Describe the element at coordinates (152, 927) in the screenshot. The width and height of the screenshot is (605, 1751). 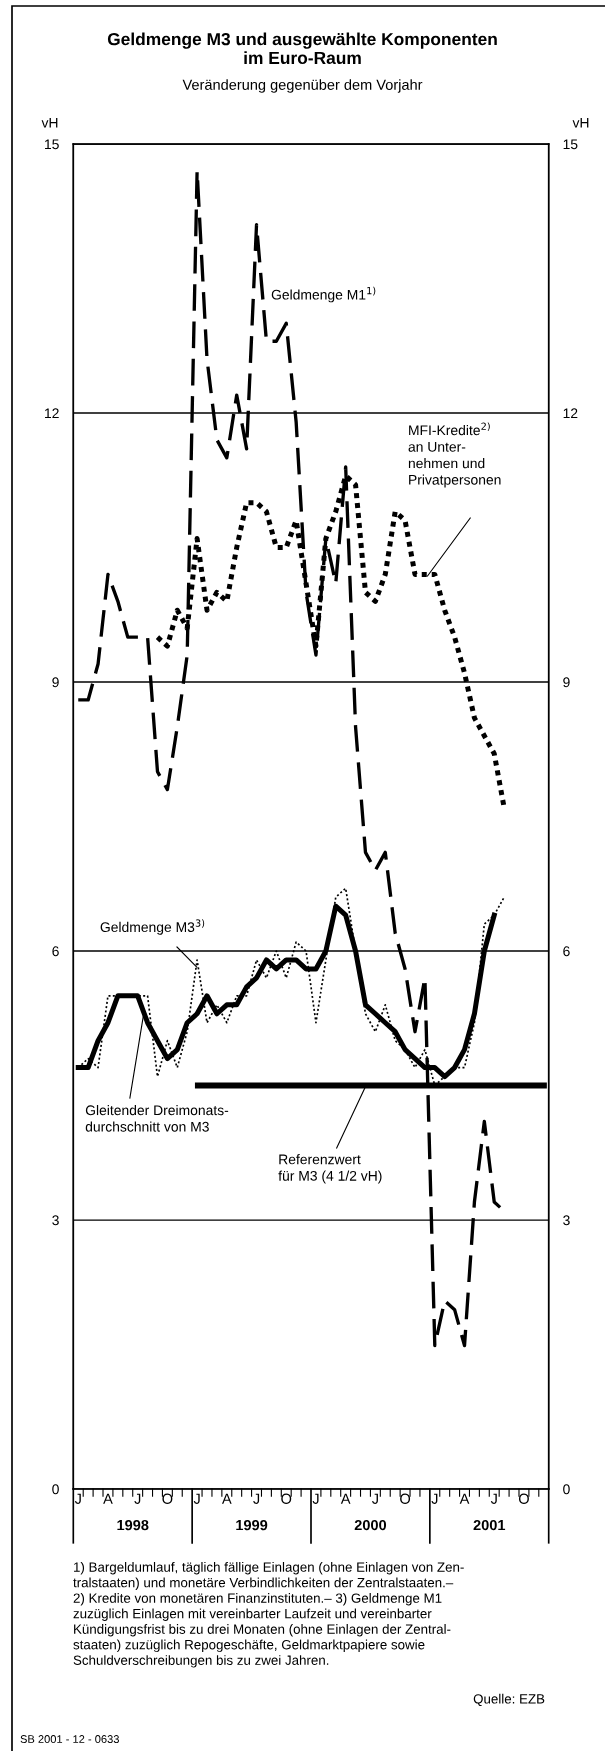
I see `series-label: Geldmenge M3$^{3)}$` at that location.